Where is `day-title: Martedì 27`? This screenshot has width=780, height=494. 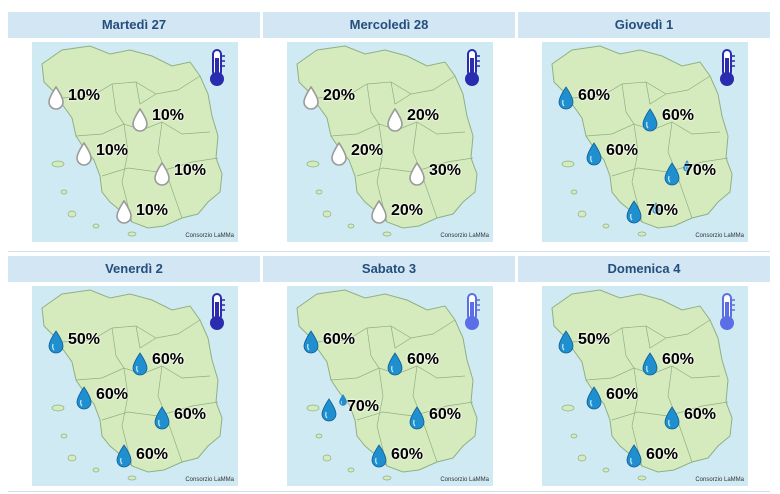
day-title: Martedì 27 is located at coordinates (134, 25).